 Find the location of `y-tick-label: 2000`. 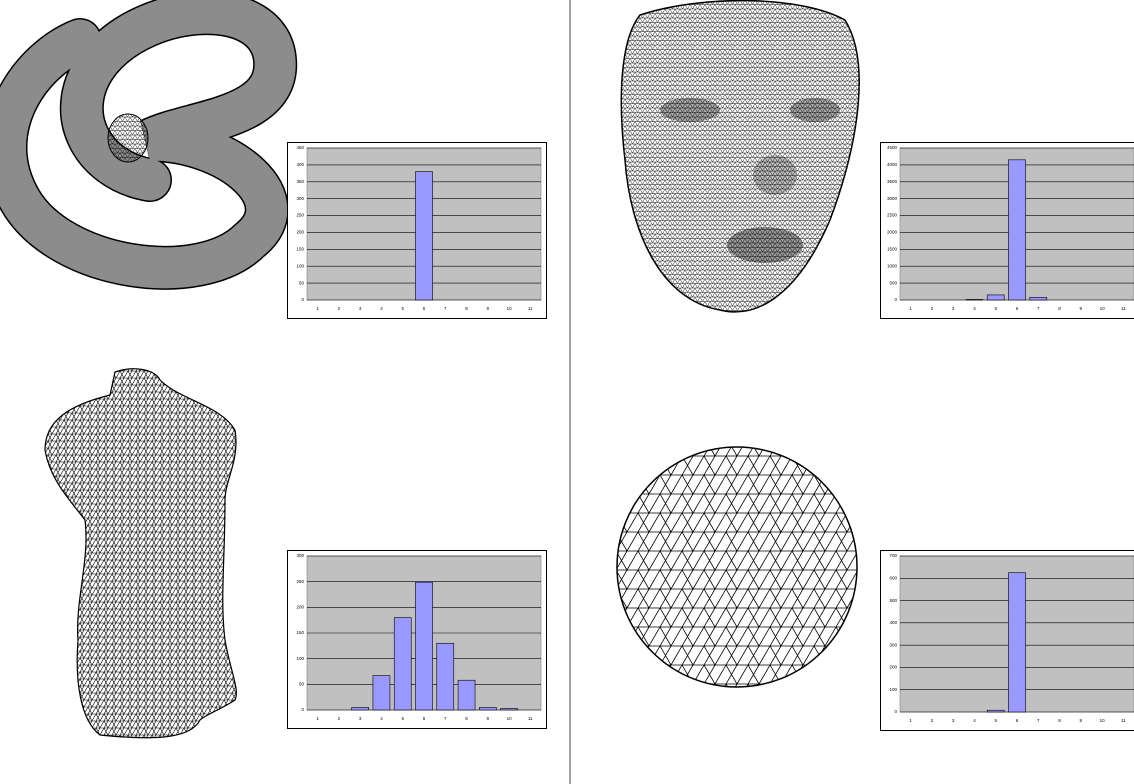

y-tick-label: 2000 is located at coordinates (892, 232).